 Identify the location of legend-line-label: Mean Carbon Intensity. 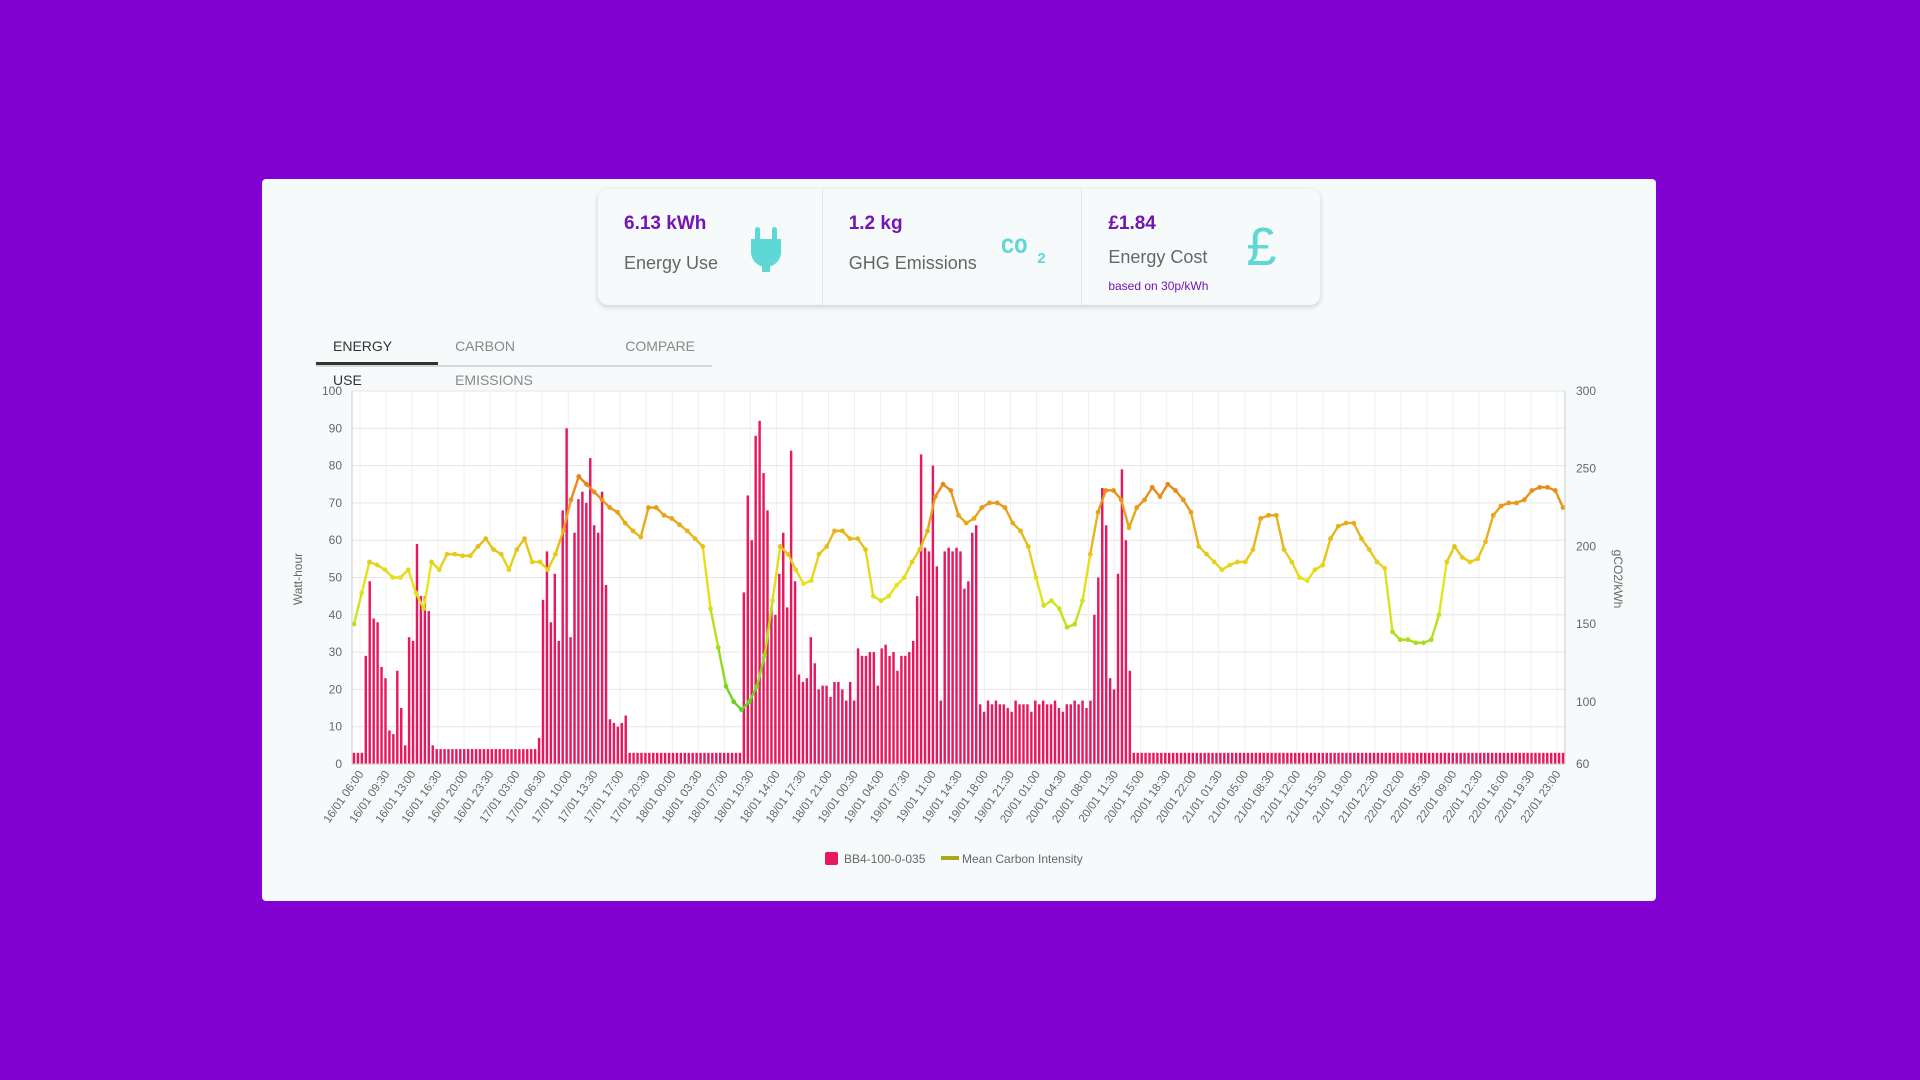
(1022, 859).